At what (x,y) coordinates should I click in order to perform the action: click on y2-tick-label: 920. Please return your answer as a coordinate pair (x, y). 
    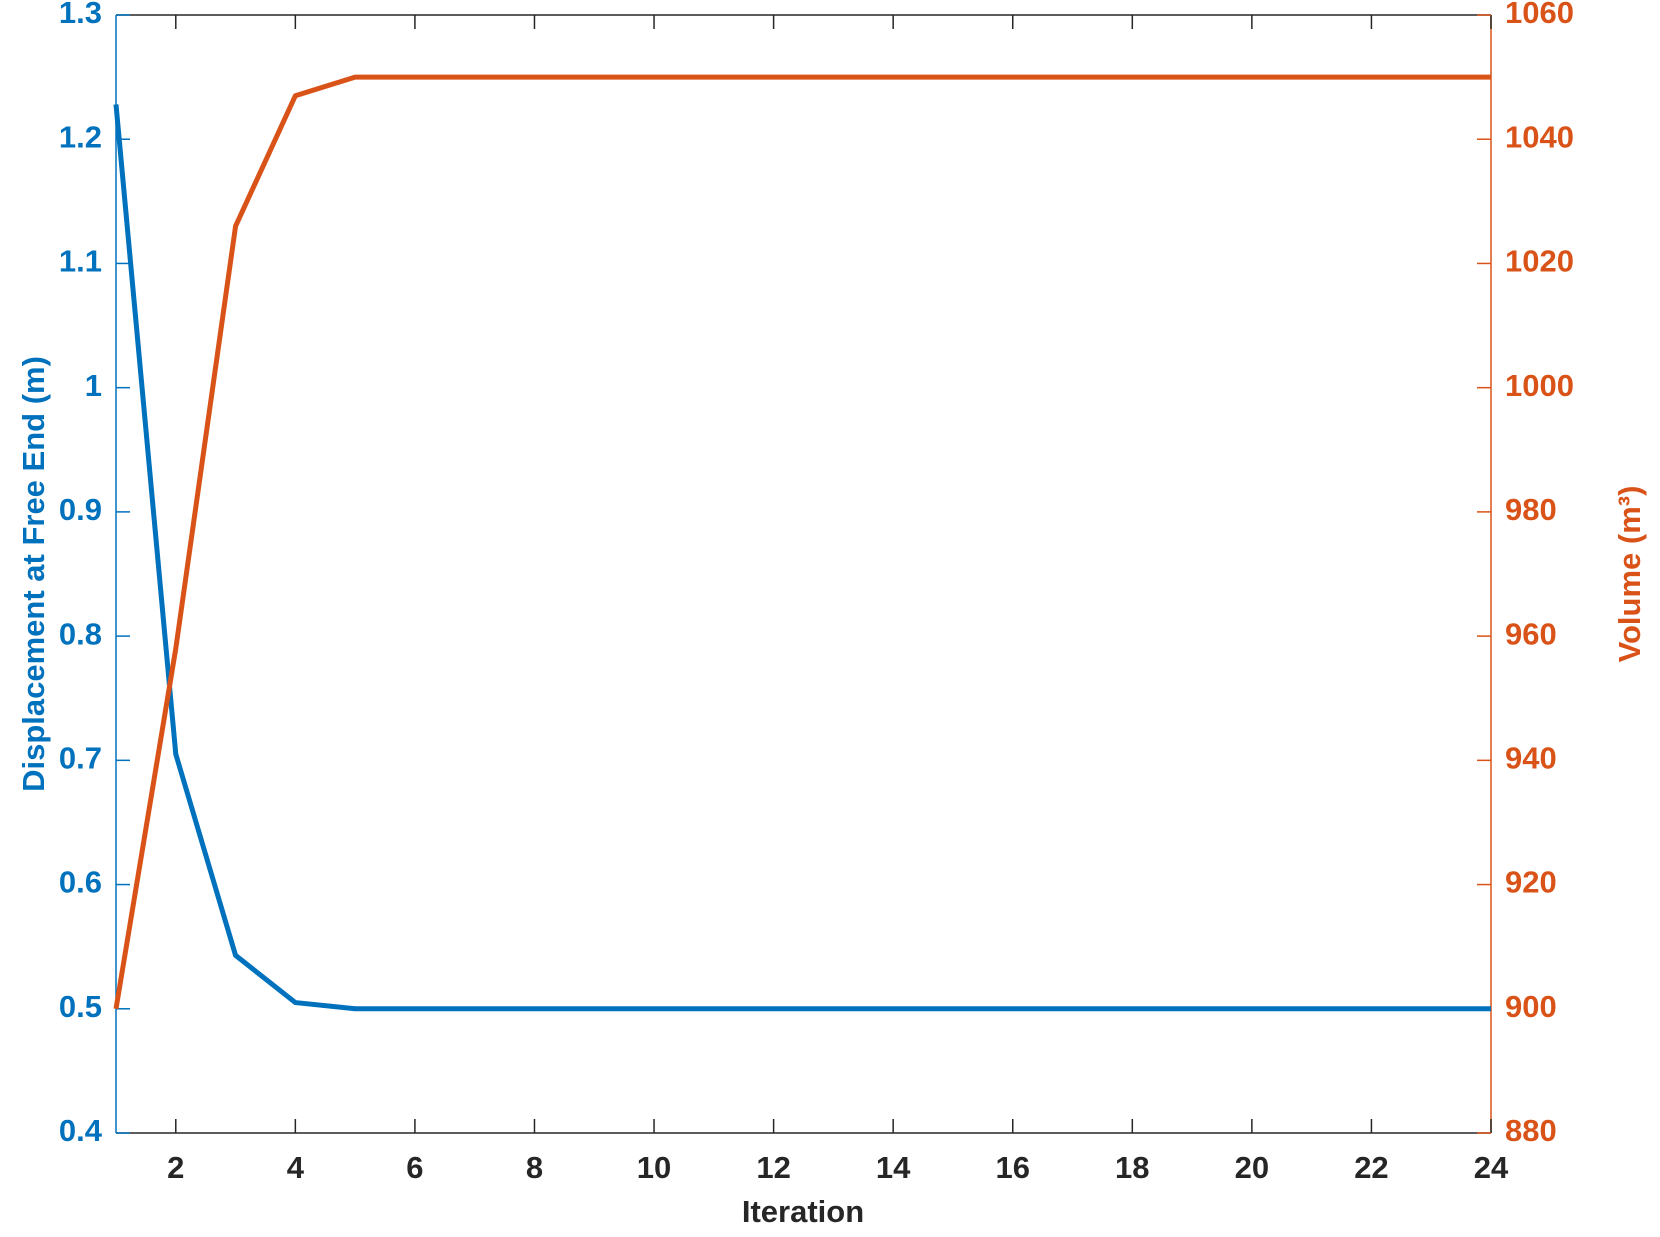
    Looking at the image, I should click on (1531, 882).